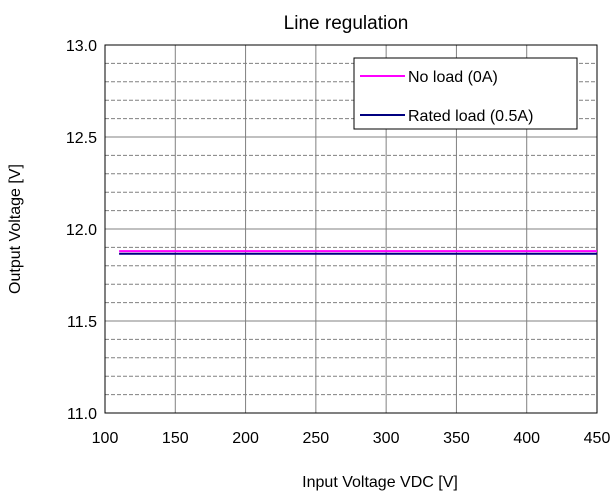 The width and height of the screenshot is (614, 495). Describe the element at coordinates (380, 482) in the screenshot. I see `x-axis-label: Input Voltage VDC [V]` at that location.